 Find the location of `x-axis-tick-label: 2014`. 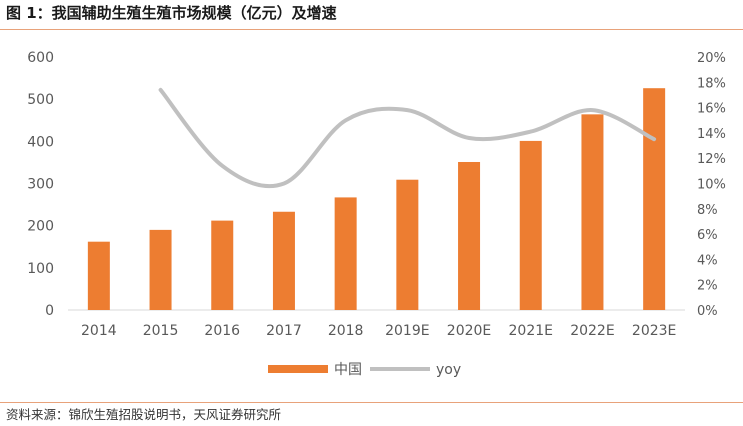

x-axis-tick-label: 2014 is located at coordinates (99, 331).